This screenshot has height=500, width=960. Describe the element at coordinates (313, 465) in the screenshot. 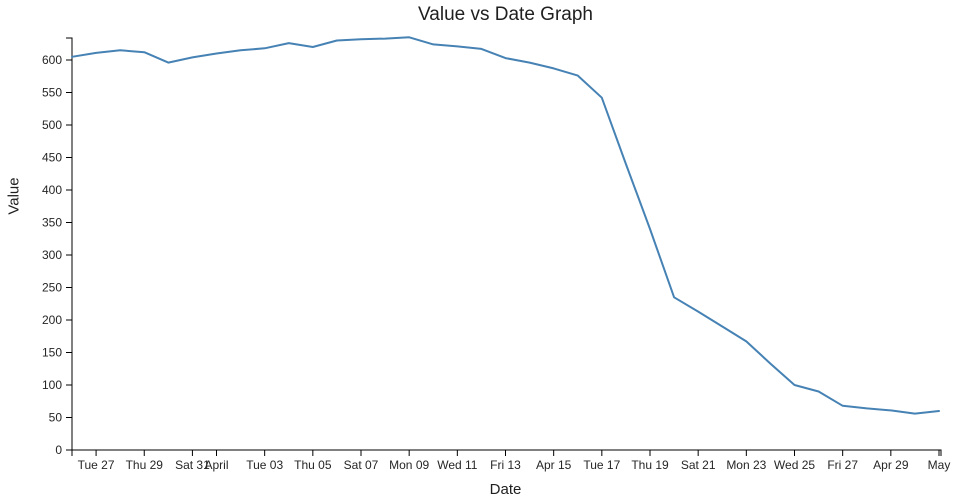

I see `x-tick-label: Thu 05` at that location.